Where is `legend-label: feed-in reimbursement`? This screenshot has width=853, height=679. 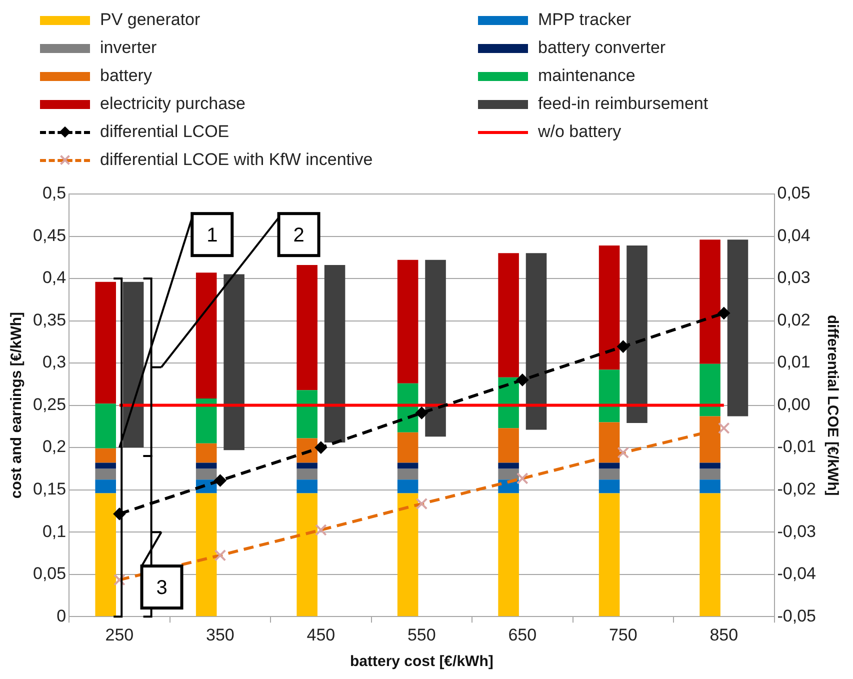 legend-label: feed-in reimbursement is located at coordinates (623, 104).